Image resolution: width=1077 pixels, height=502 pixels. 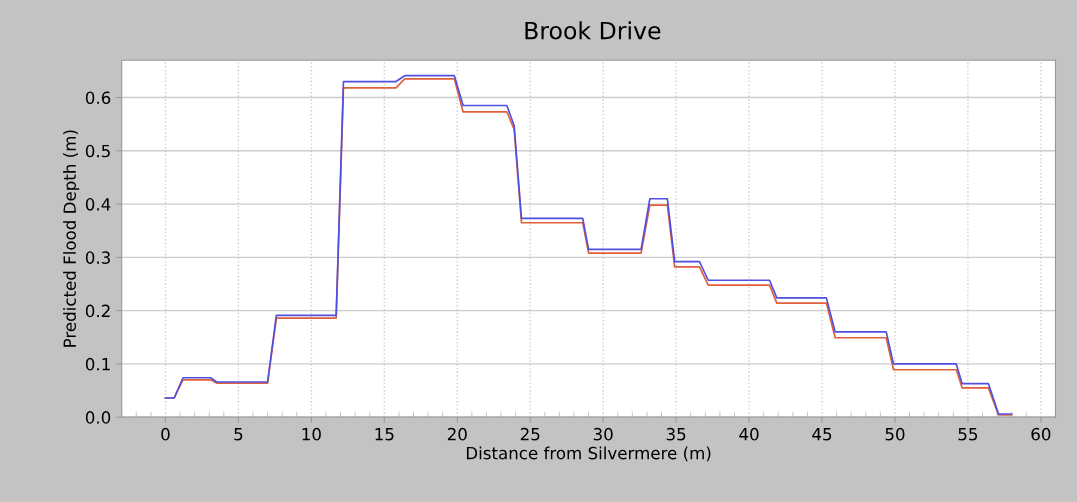 What do you see at coordinates (311, 434) in the screenshot?
I see `x-tick-label: 10` at bounding box center [311, 434].